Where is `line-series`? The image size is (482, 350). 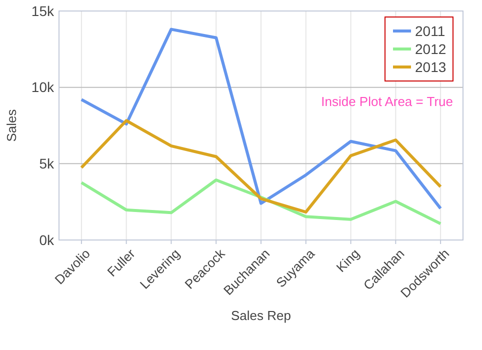
line-series is located at coordinates (261, 202).